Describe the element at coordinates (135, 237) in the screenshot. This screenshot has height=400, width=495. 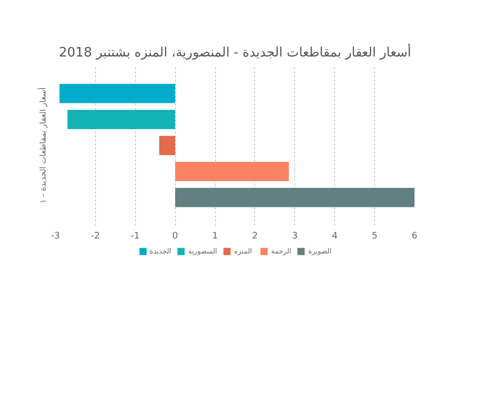
I see `x-tick-label: -1` at that location.